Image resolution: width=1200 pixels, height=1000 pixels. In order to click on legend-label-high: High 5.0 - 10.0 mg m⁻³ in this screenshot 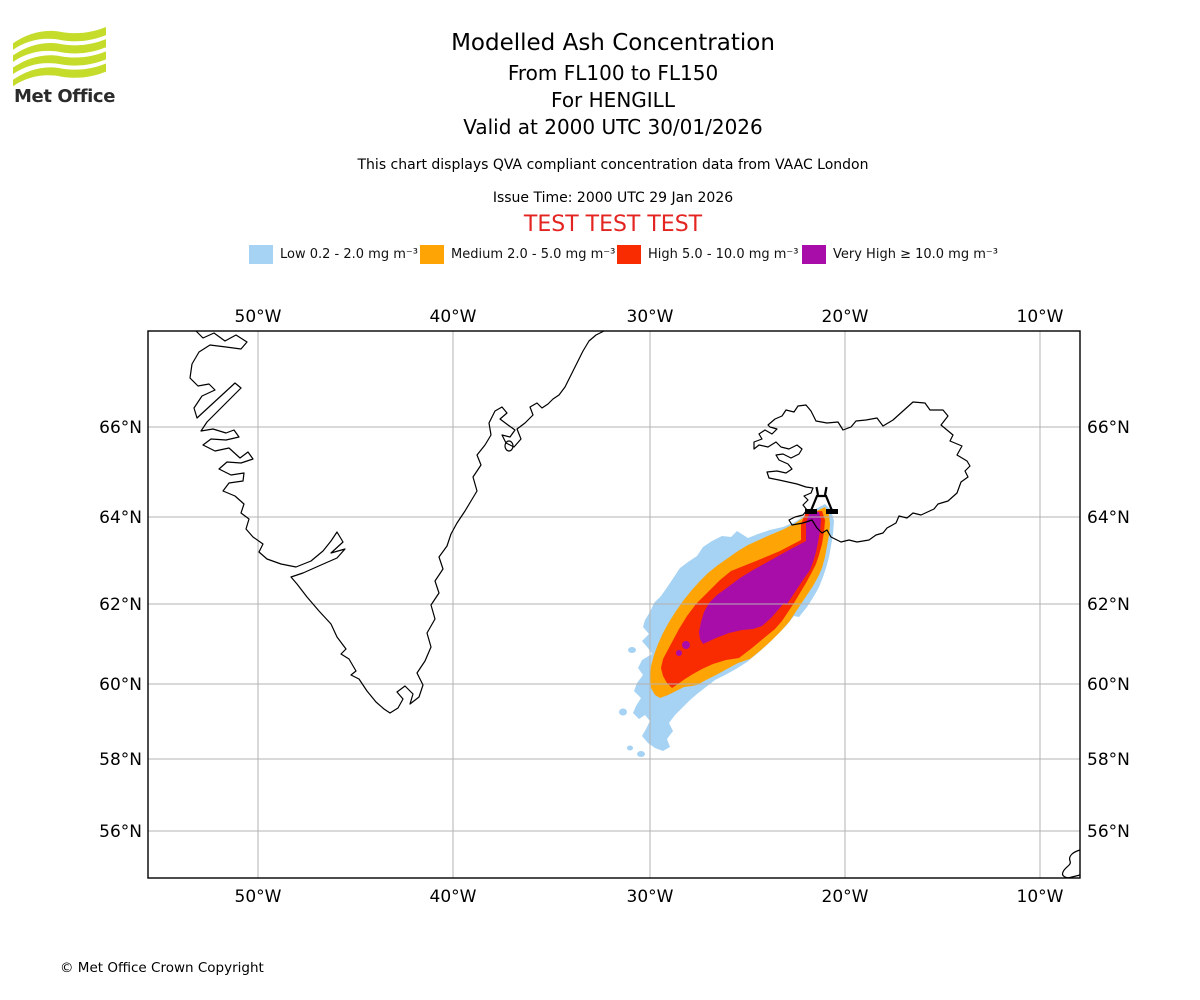, I will do `click(723, 254)`.